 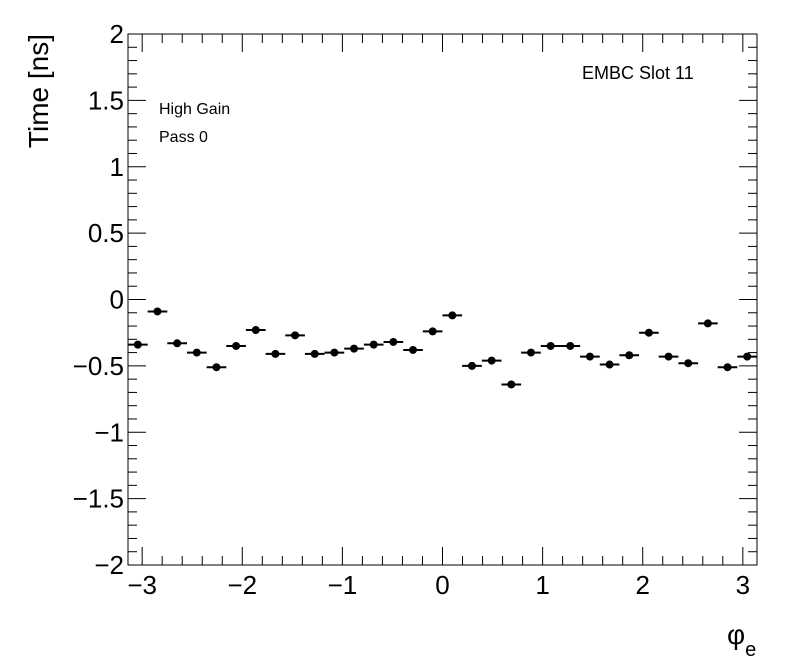 What do you see at coordinates (183, 137) in the screenshot?
I see `annotation-pass: Pass 0` at bounding box center [183, 137].